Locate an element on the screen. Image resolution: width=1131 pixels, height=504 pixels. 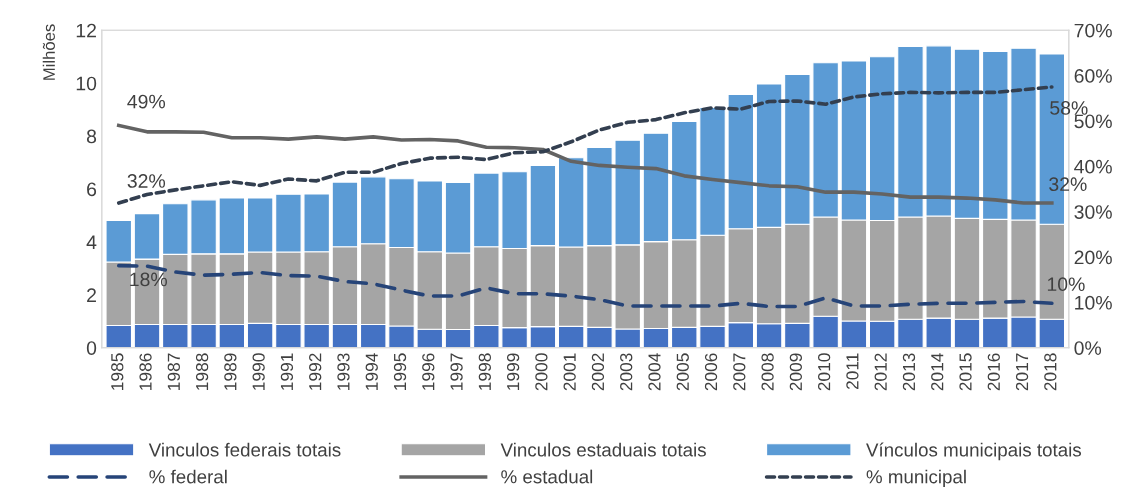
x-tick-label: 2015 is located at coordinates (965, 372).